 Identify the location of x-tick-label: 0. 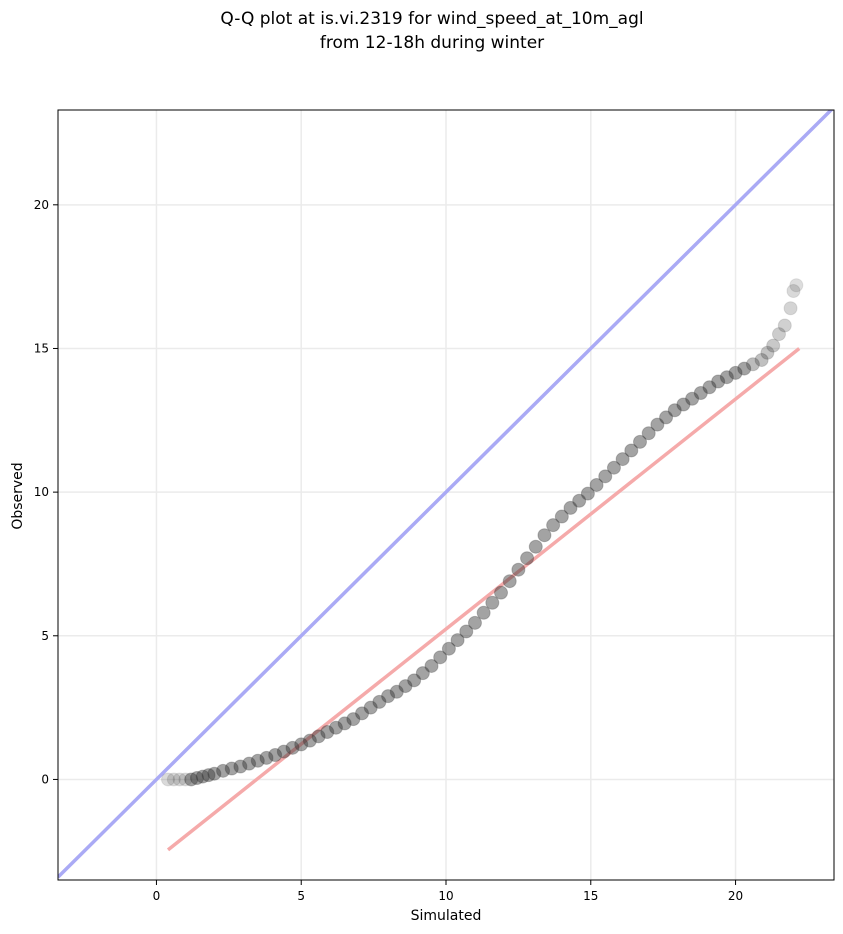
(157, 896).